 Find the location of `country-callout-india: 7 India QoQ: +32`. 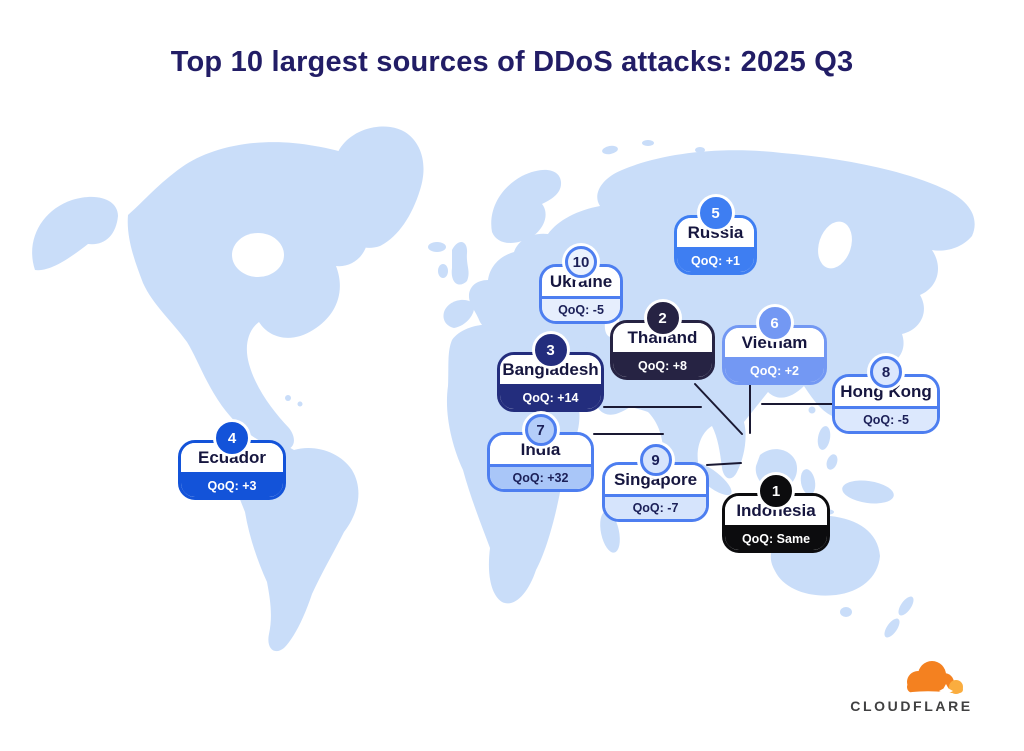

country-callout-india: 7 India QoQ: +32 is located at coordinates (540, 453).